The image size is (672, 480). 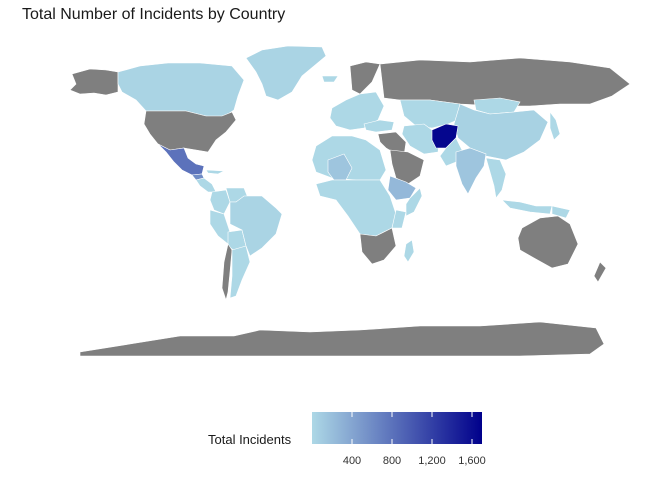 What do you see at coordinates (94, 82) in the screenshot?
I see `country-alaska` at bounding box center [94, 82].